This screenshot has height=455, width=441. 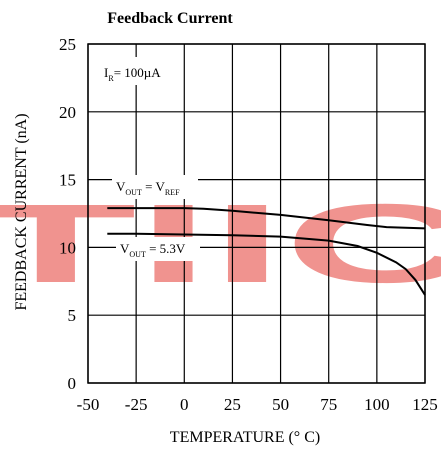 I want to click on x-tick-label: -50, so click(x=88, y=404).